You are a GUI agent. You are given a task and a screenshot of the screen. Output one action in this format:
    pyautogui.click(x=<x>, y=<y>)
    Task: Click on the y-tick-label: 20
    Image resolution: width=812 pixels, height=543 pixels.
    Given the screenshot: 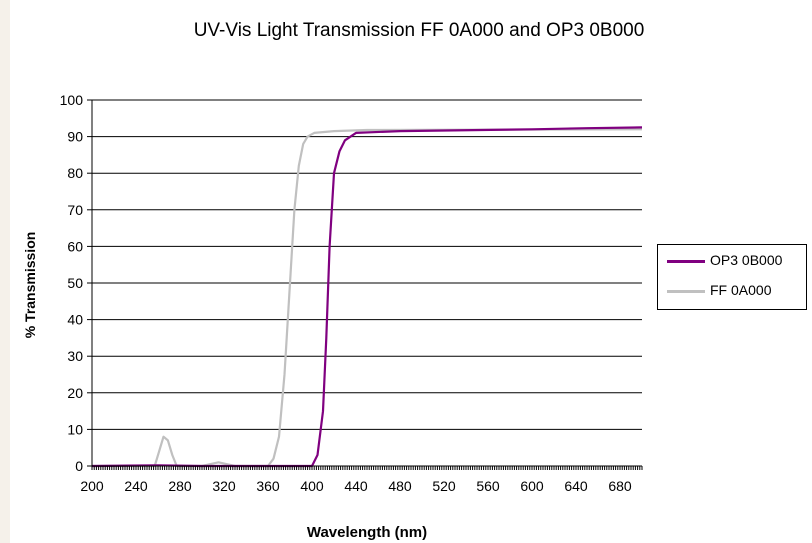 What is the action you would take?
    pyautogui.click(x=75, y=393)
    